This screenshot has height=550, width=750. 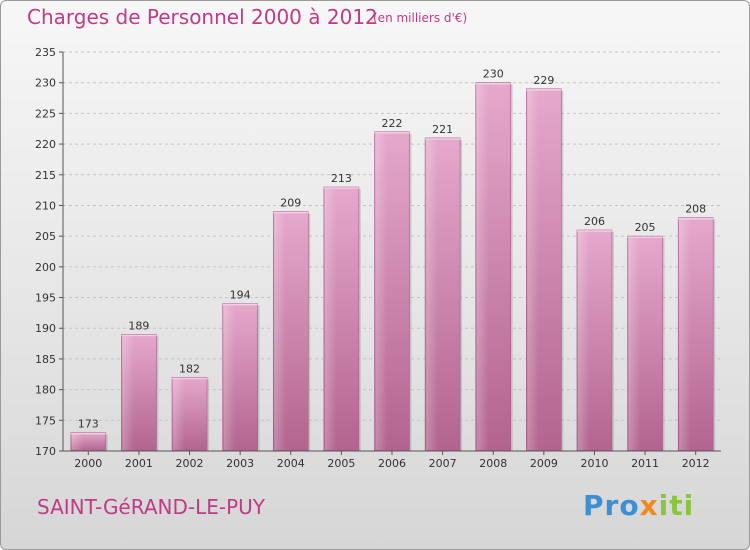 What do you see at coordinates (443, 463) in the screenshot?
I see `x-tick-label: 2007` at bounding box center [443, 463].